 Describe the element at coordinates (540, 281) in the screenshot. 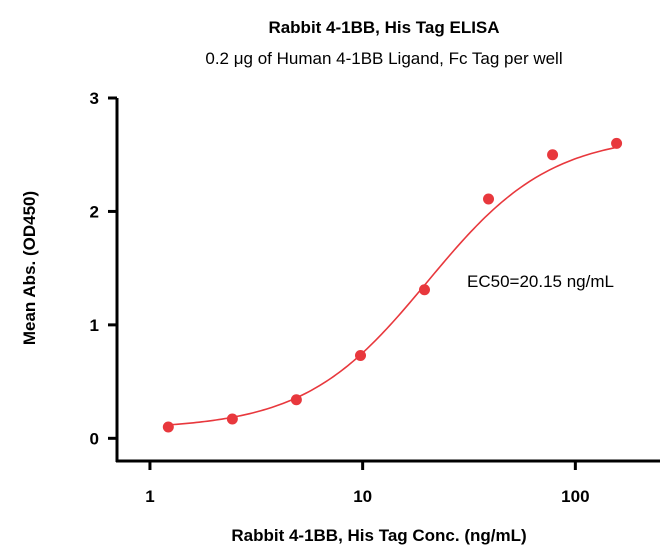

I see `ec50-annotation: EC50=20.15 ng/mL` at that location.